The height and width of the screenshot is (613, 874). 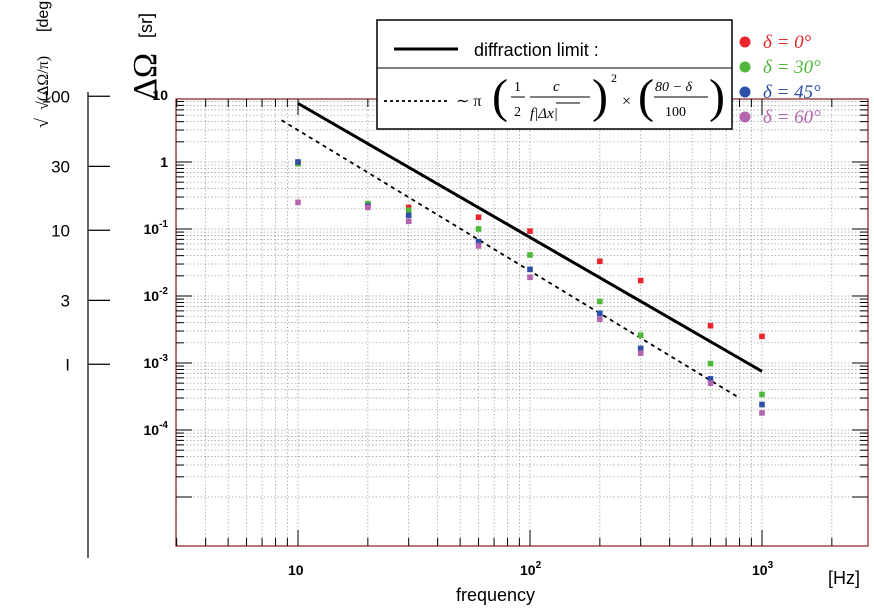 I want to click on x-tick-label: 10², so click(x=531, y=569).